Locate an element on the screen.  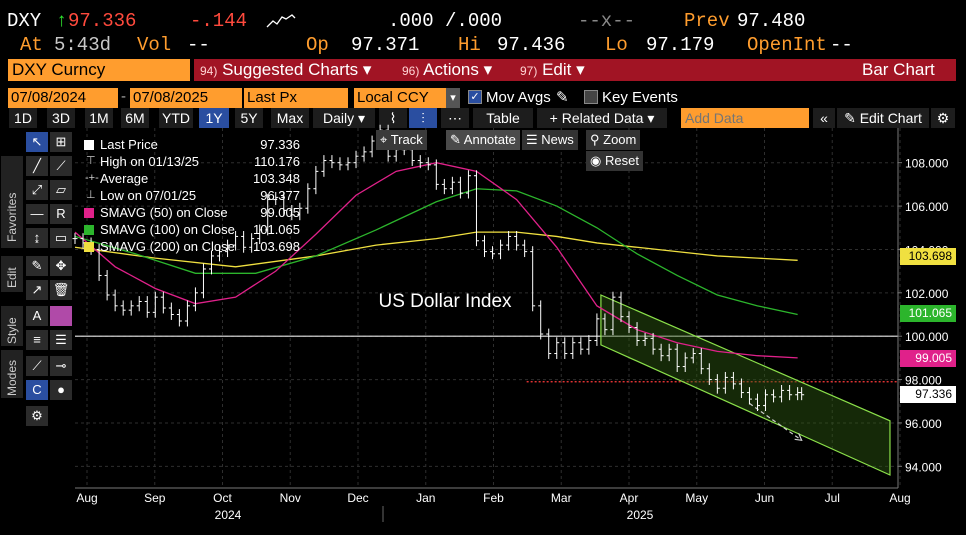
currency-selector: Local CCY is located at coordinates (400, 98).